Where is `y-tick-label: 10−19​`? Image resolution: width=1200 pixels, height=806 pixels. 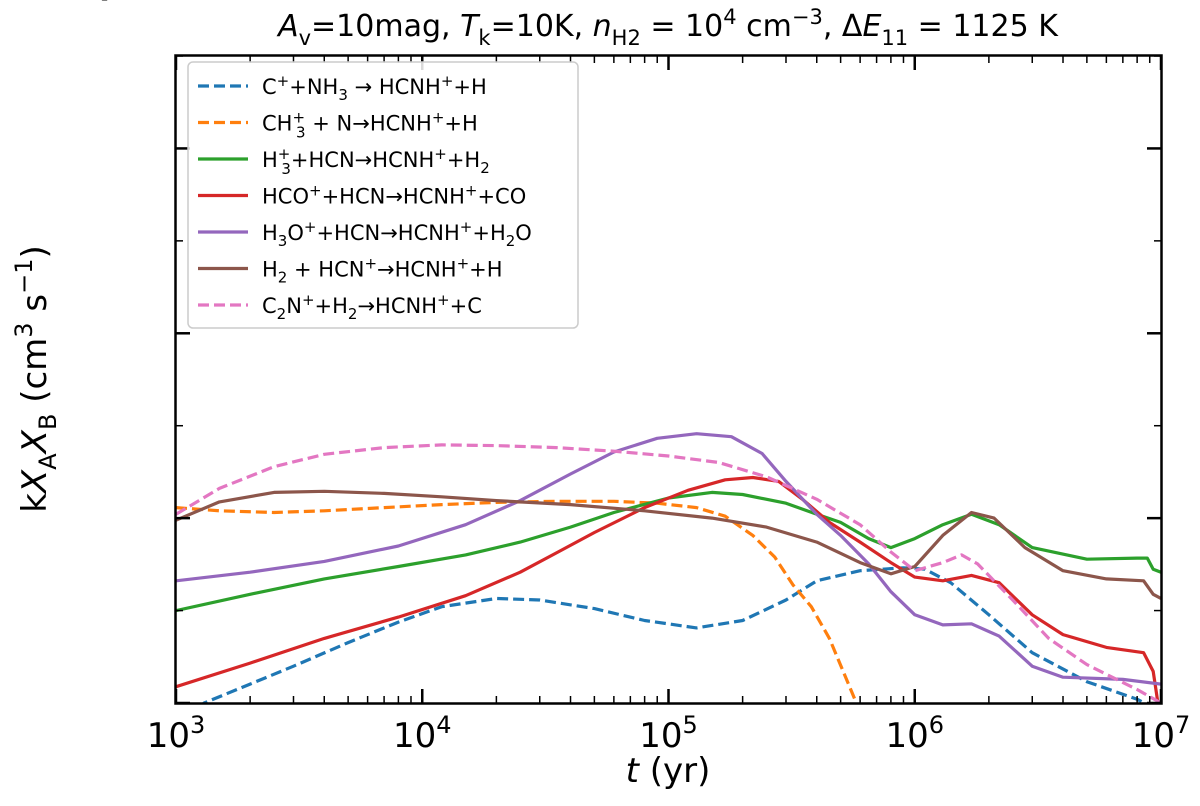 y-tick-label: 10−19​ is located at coordinates (119, 4).